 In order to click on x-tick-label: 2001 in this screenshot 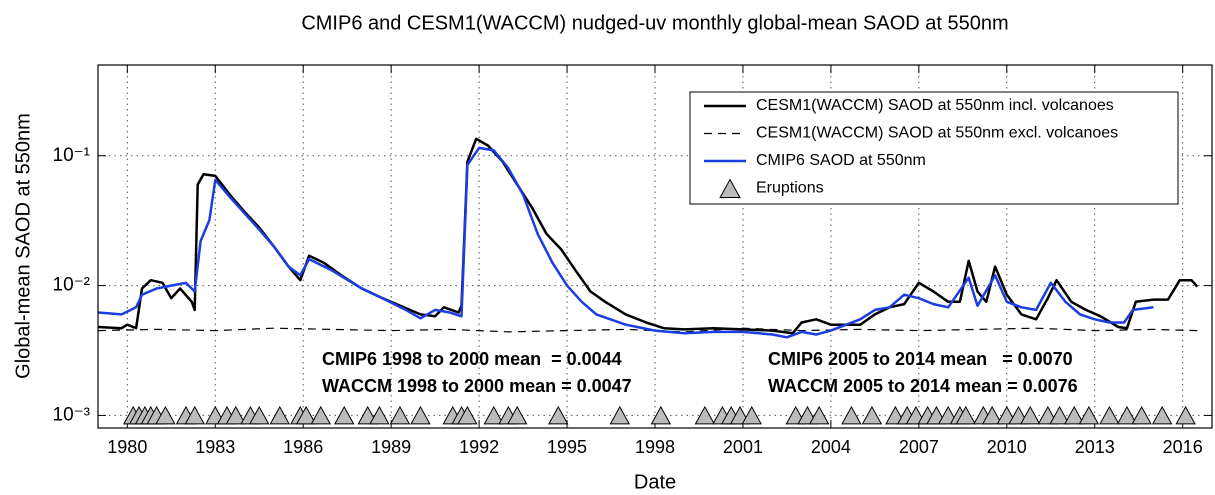, I will do `click(743, 447)`.